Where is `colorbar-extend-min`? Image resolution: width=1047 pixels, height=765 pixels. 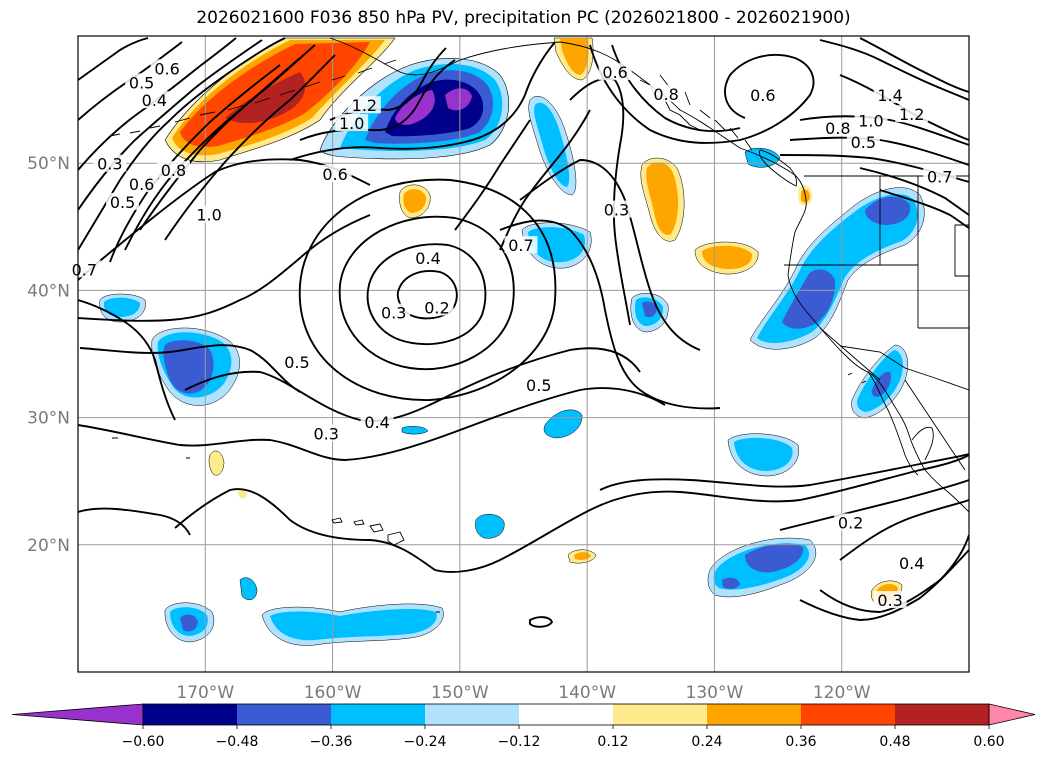
colorbar-extend-min is located at coordinates (77, 714).